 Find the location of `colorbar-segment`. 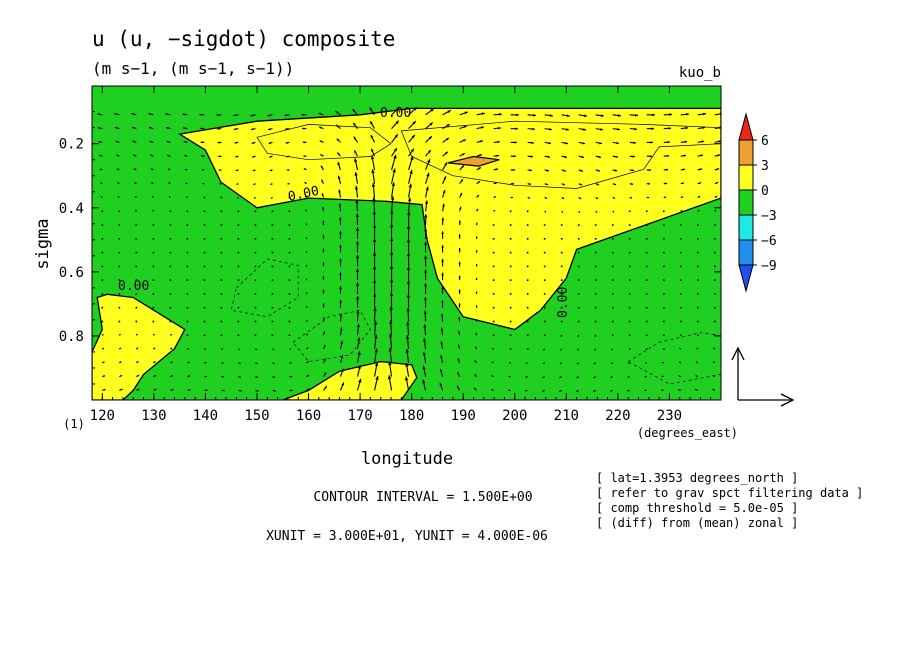

colorbar-segment is located at coordinates (746, 152).